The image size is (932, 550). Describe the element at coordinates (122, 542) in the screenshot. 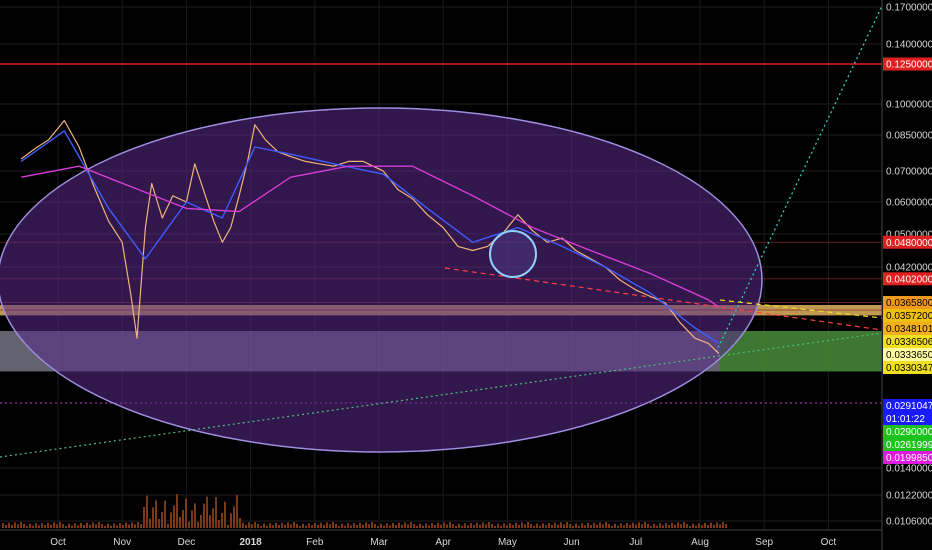

I see `time-tick-label: Nov` at that location.